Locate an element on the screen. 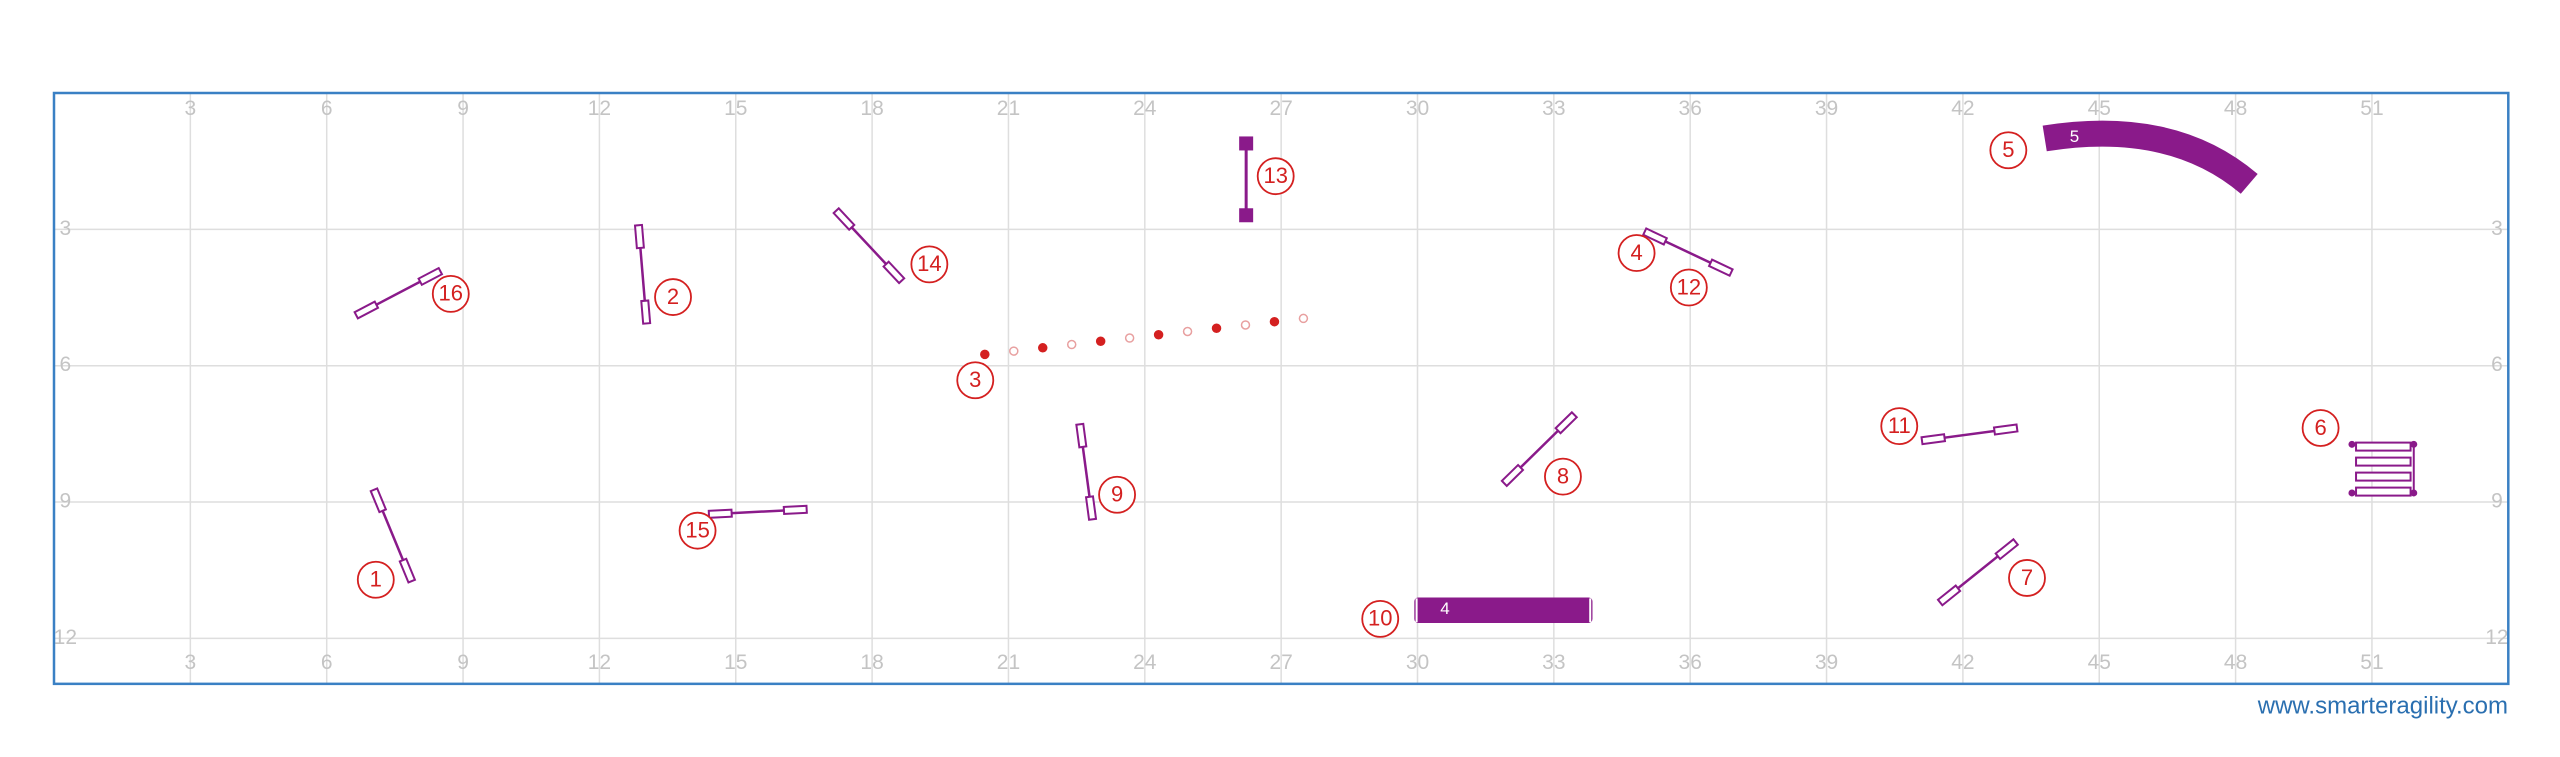 This screenshot has height=757, width=2560. y-label: 9 is located at coordinates (66, 501).